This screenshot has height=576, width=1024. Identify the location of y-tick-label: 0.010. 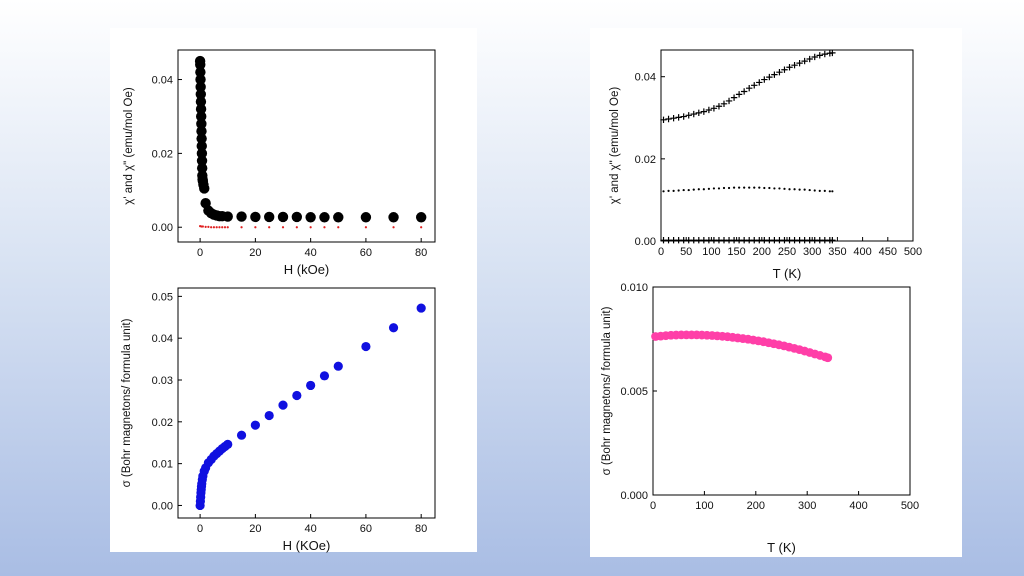
(634, 288).